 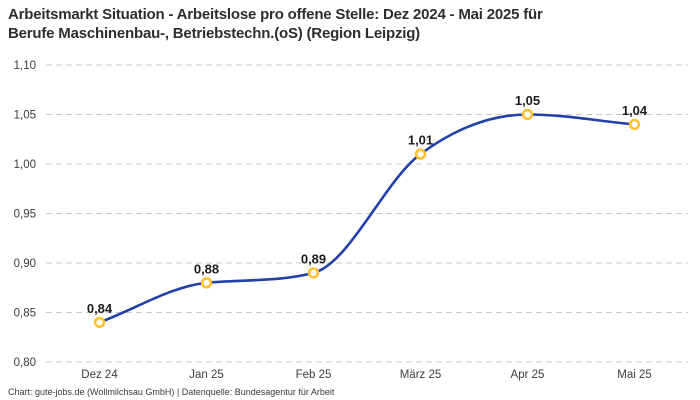 I want to click on data-point-value-label: 0,89, so click(x=313, y=258).